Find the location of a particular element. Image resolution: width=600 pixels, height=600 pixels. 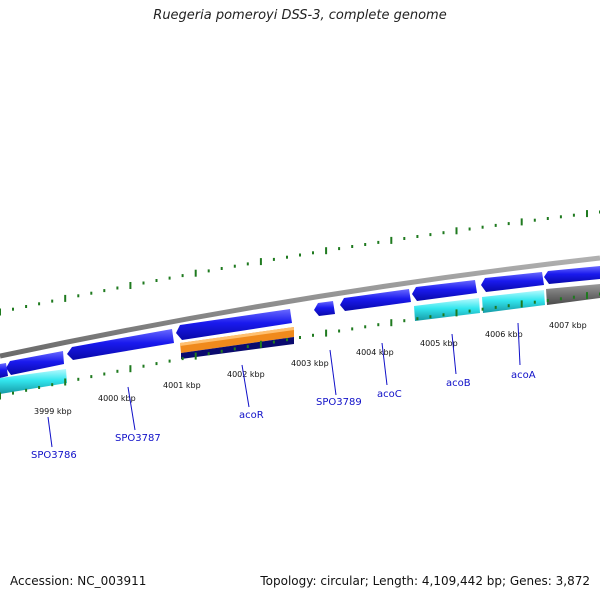

gene-arrow-acoB is located at coordinates (444, 290).